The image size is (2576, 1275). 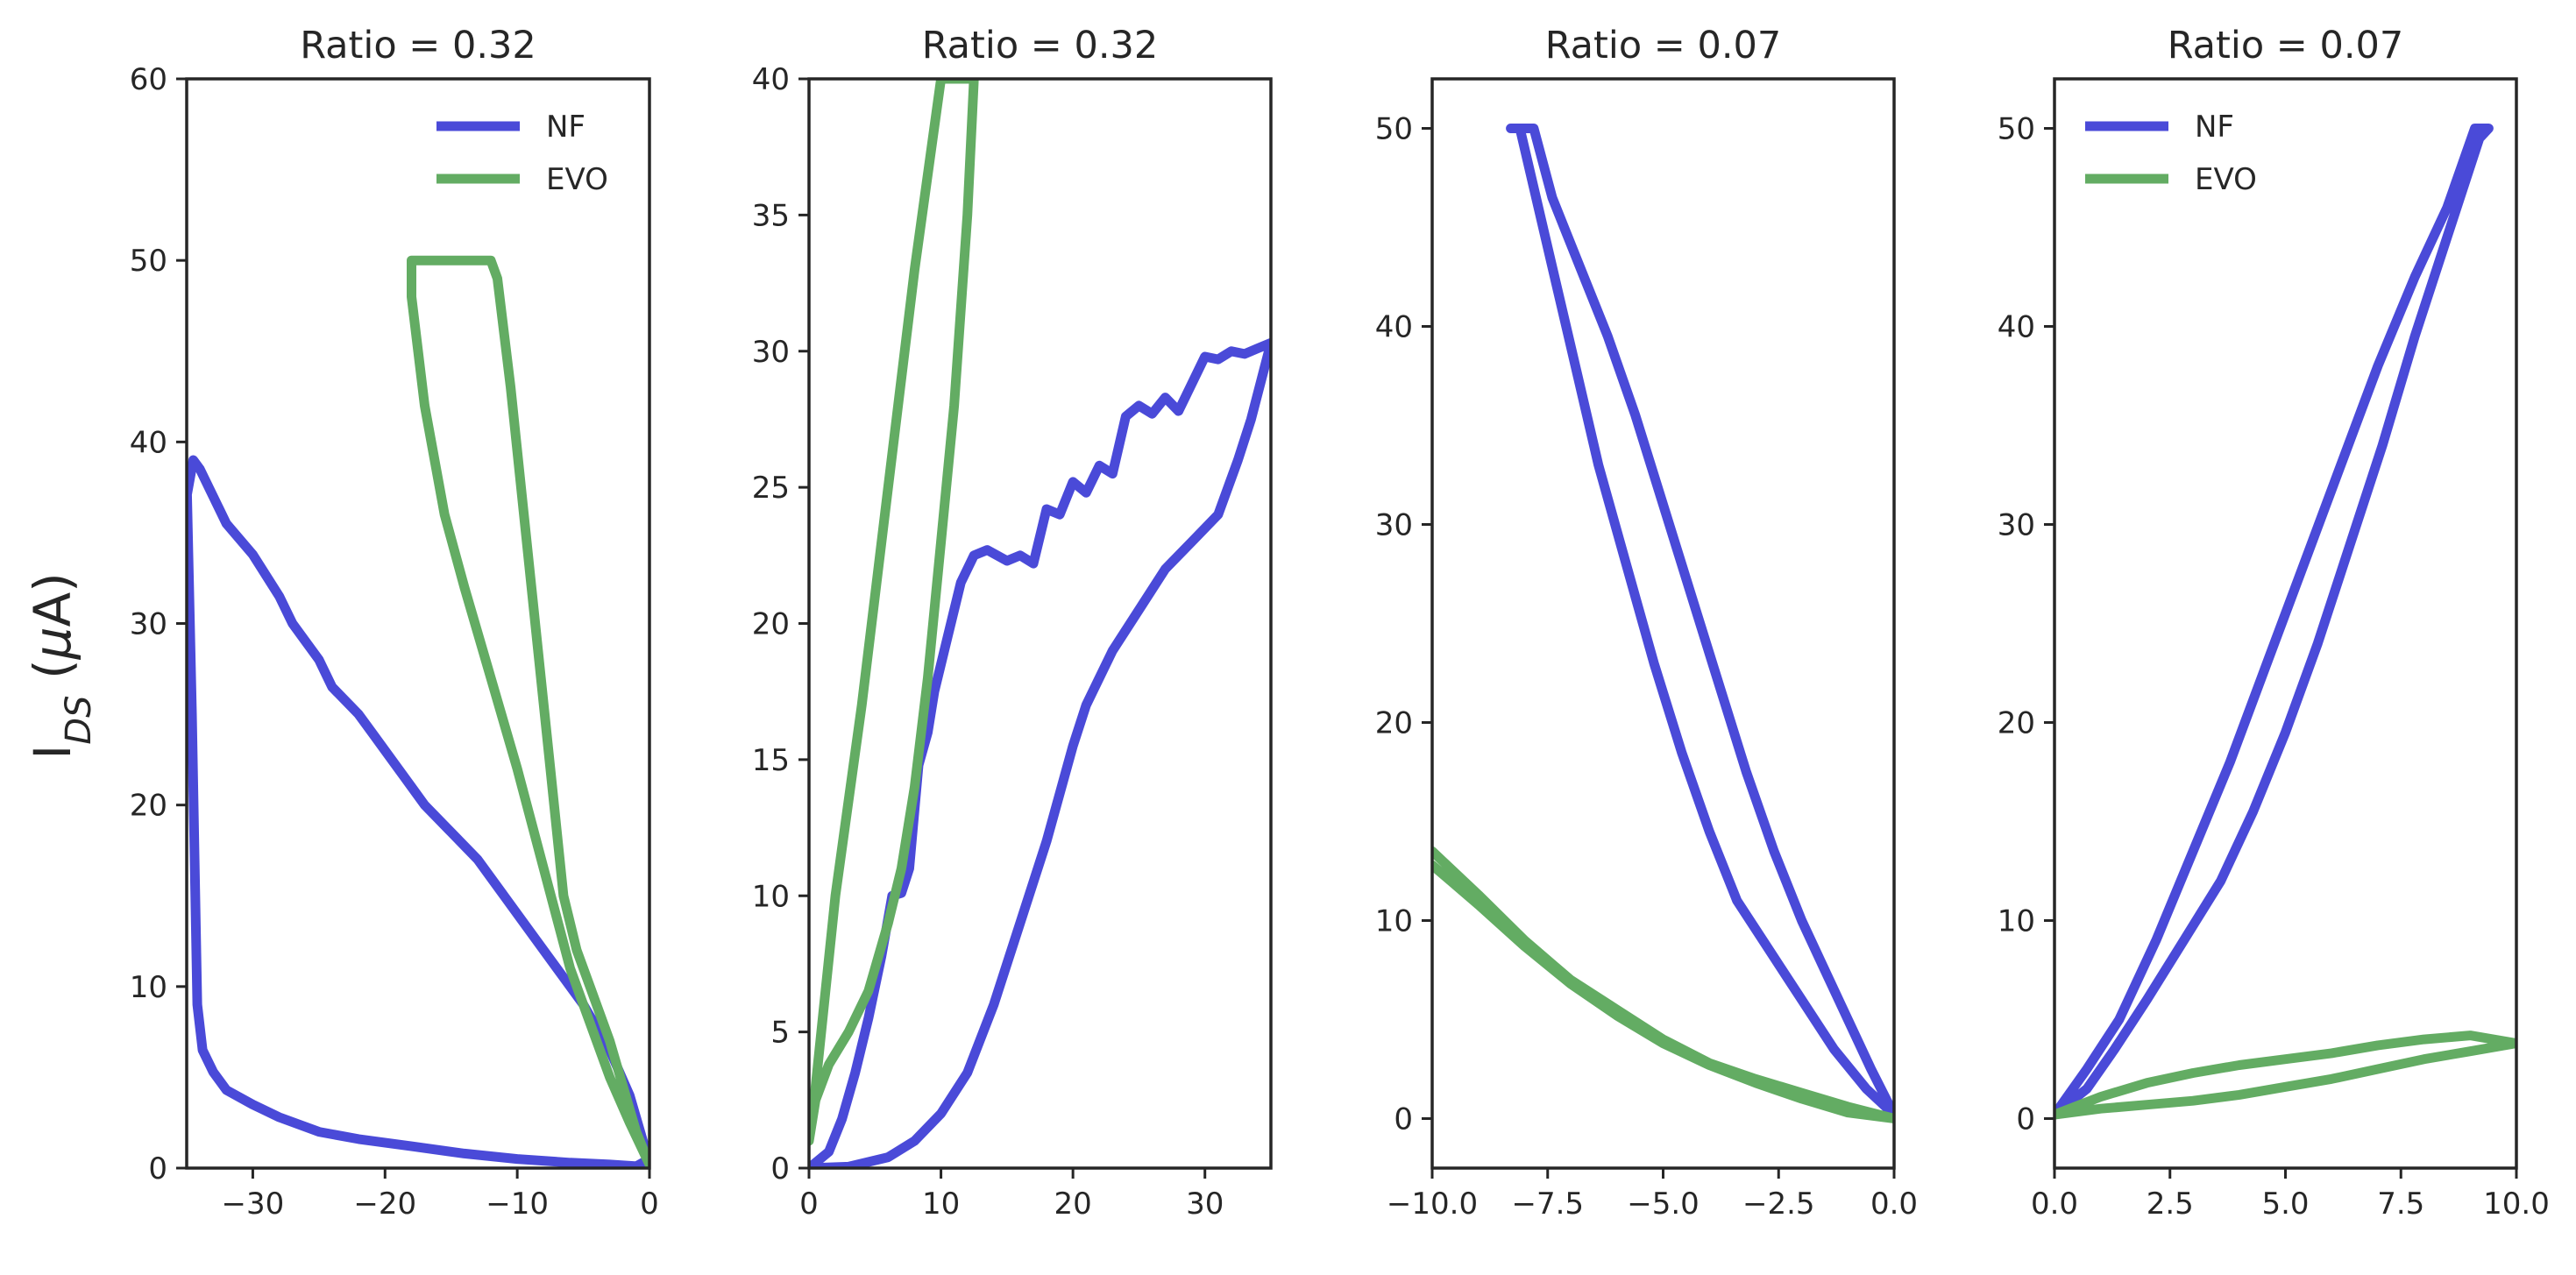 What do you see at coordinates (61, 666) in the screenshot?
I see `y-axis-label: IDS (μA)` at bounding box center [61, 666].